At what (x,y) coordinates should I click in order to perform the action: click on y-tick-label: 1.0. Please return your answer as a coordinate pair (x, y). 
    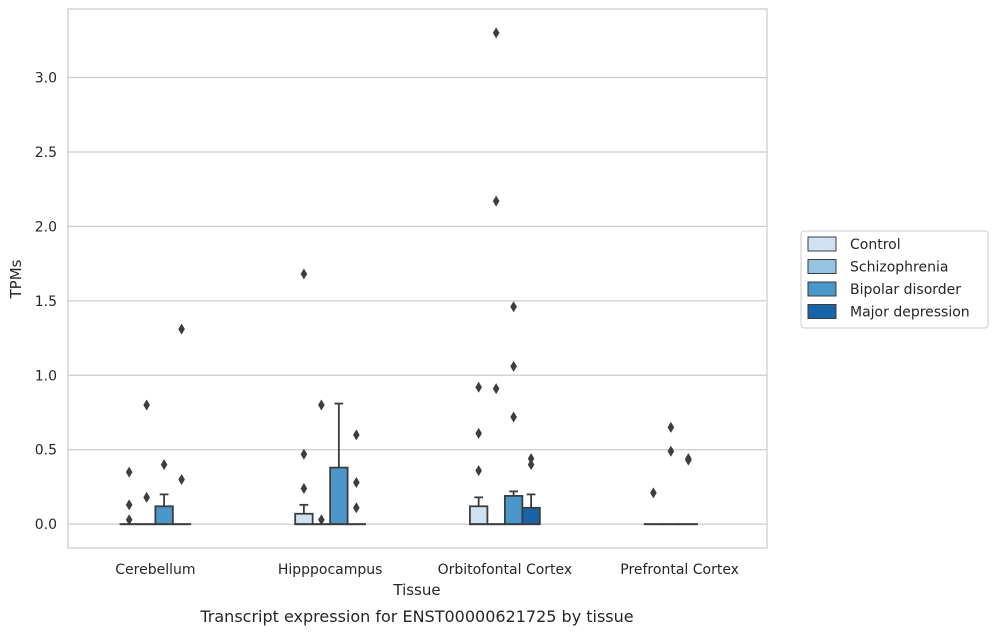
    Looking at the image, I should click on (46, 376).